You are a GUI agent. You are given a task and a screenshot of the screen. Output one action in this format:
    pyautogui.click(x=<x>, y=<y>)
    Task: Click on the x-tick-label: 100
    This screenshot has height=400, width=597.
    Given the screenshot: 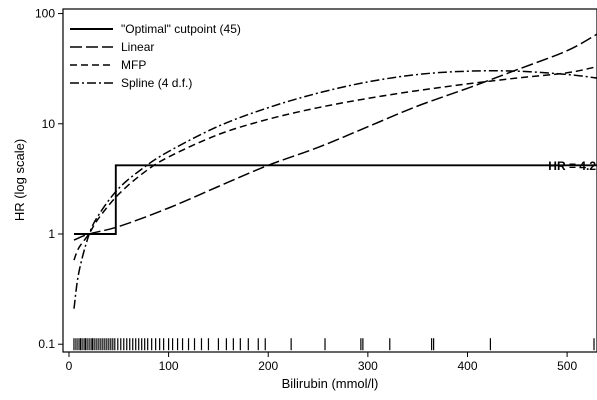 What is the action you would take?
    pyautogui.click(x=169, y=366)
    